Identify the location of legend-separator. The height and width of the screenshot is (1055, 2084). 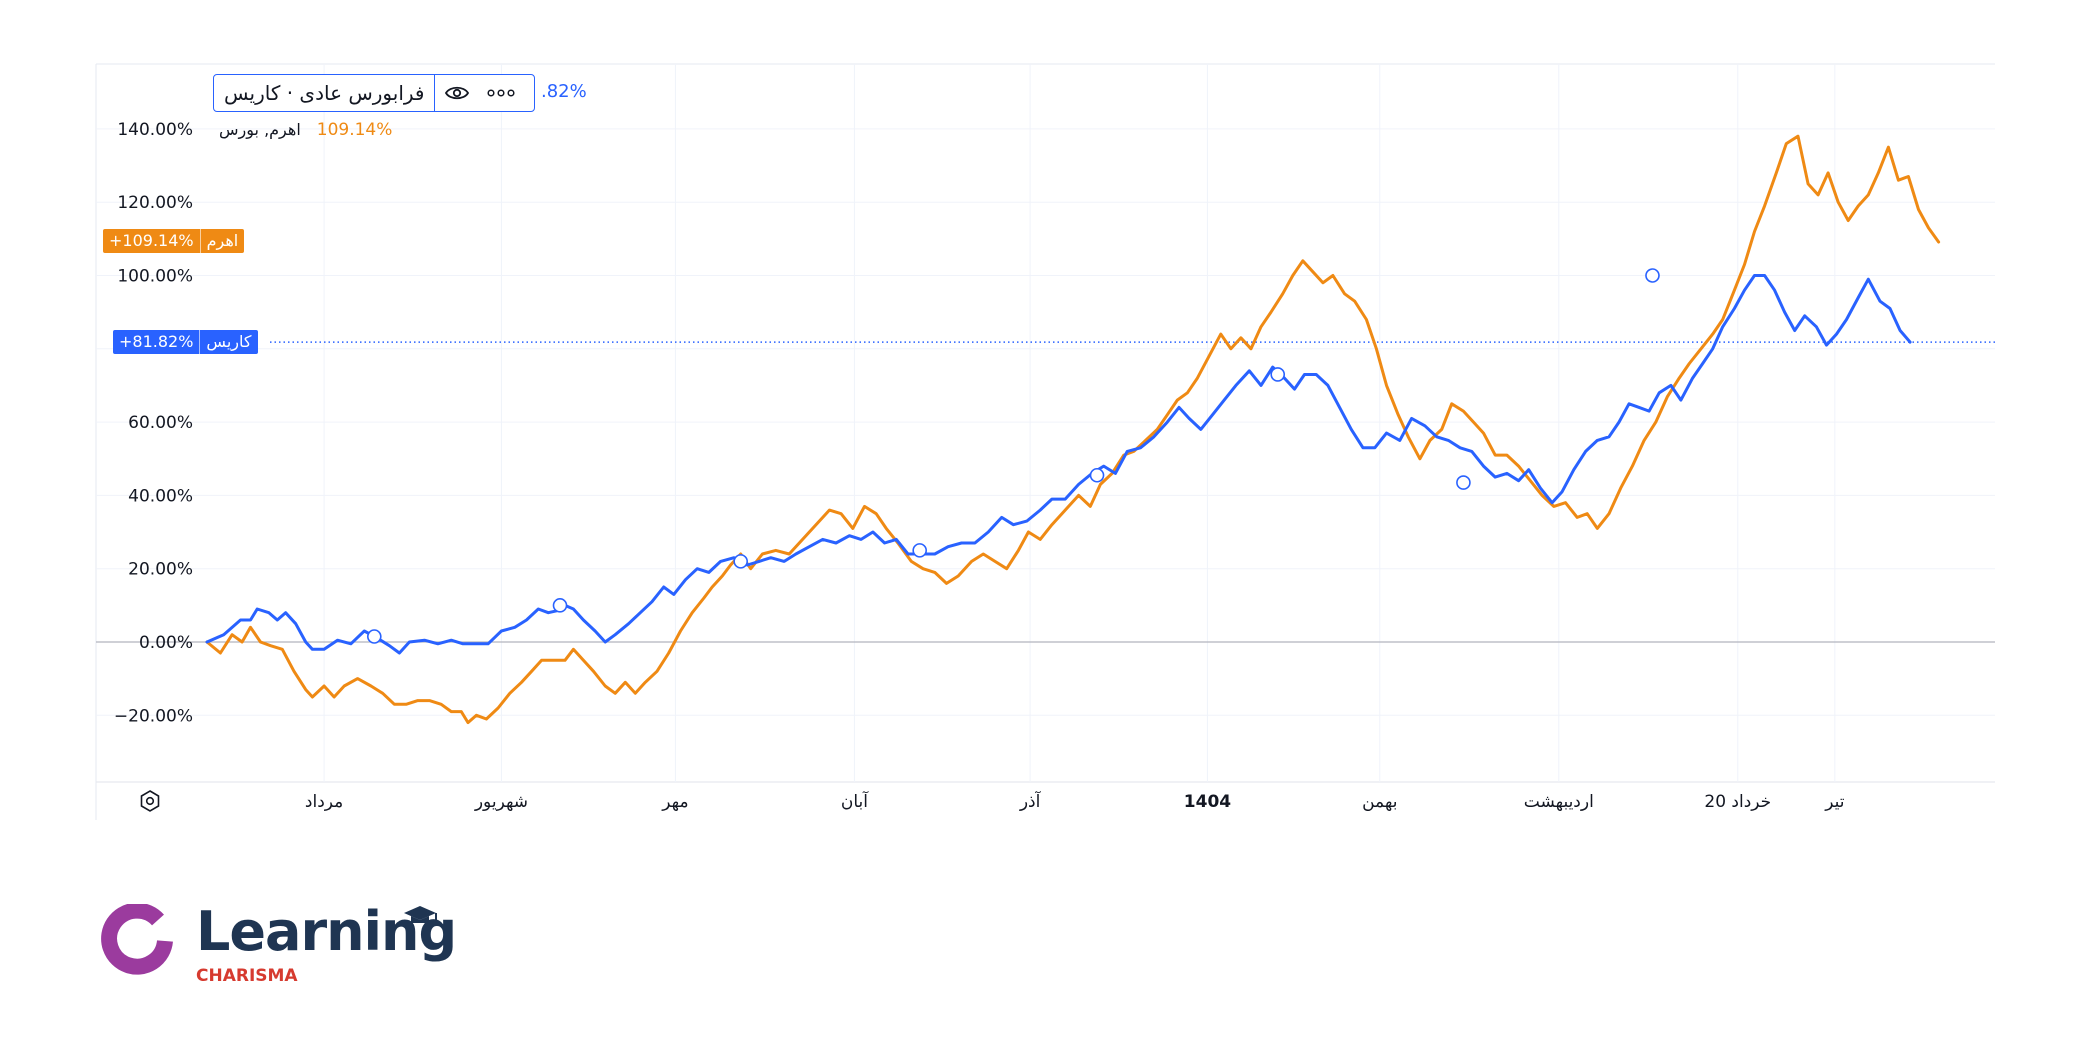
(435, 93).